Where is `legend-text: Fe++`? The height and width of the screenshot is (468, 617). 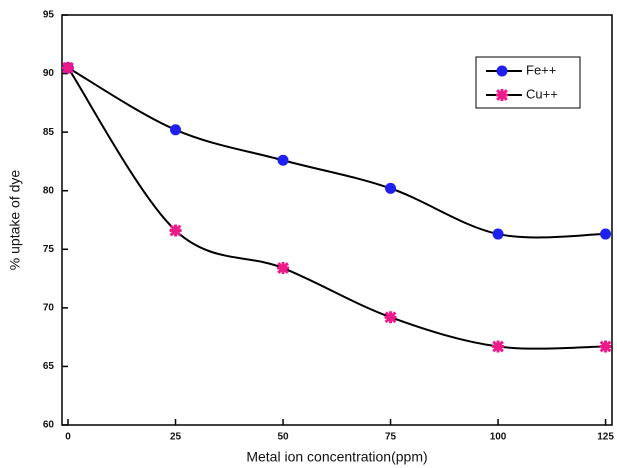 legend-text: Fe++ is located at coordinates (541, 69).